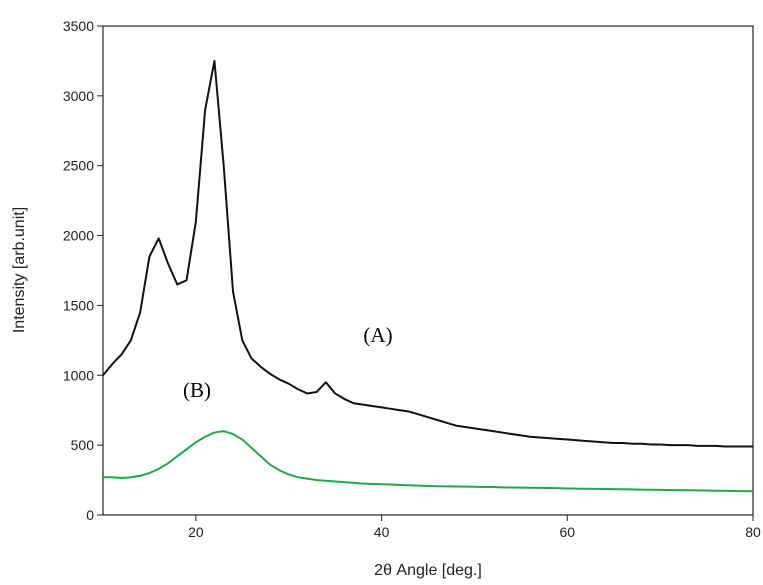 The image size is (763, 585). Describe the element at coordinates (567, 532) in the screenshot. I see `x-tick-label: 60` at that location.